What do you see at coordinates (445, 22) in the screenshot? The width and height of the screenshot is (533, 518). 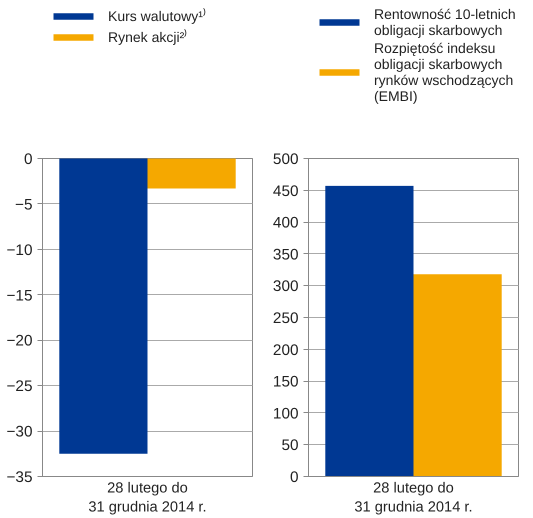 I see `legend-label: Rentowność 10-letnich obligacji skarbowych` at bounding box center [445, 22].